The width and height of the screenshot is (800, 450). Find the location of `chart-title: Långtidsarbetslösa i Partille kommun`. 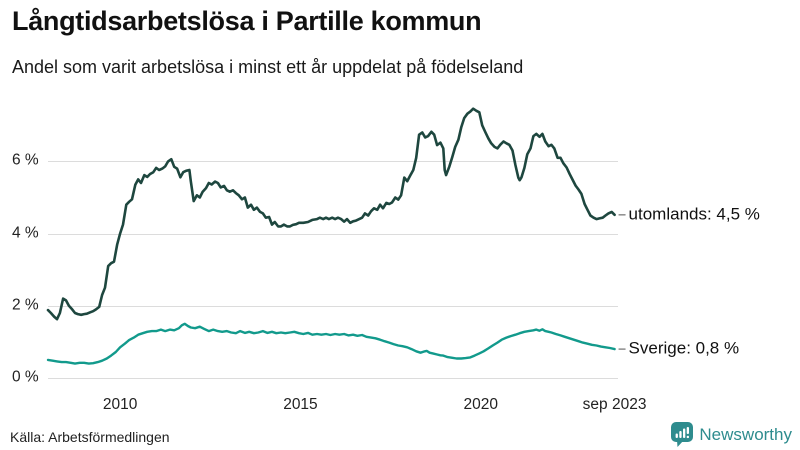

chart-title: Långtidsarbetslösa i Partille kommun is located at coordinates (247, 21).